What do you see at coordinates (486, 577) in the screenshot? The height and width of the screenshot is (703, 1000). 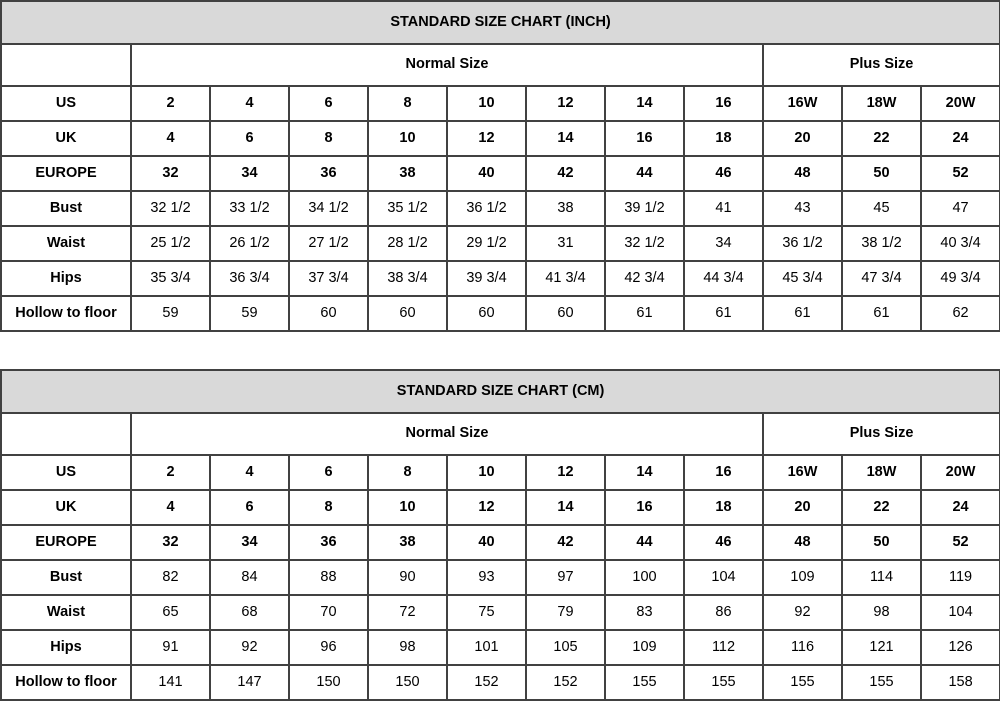 I see `size-value-cell: 93` at bounding box center [486, 577].